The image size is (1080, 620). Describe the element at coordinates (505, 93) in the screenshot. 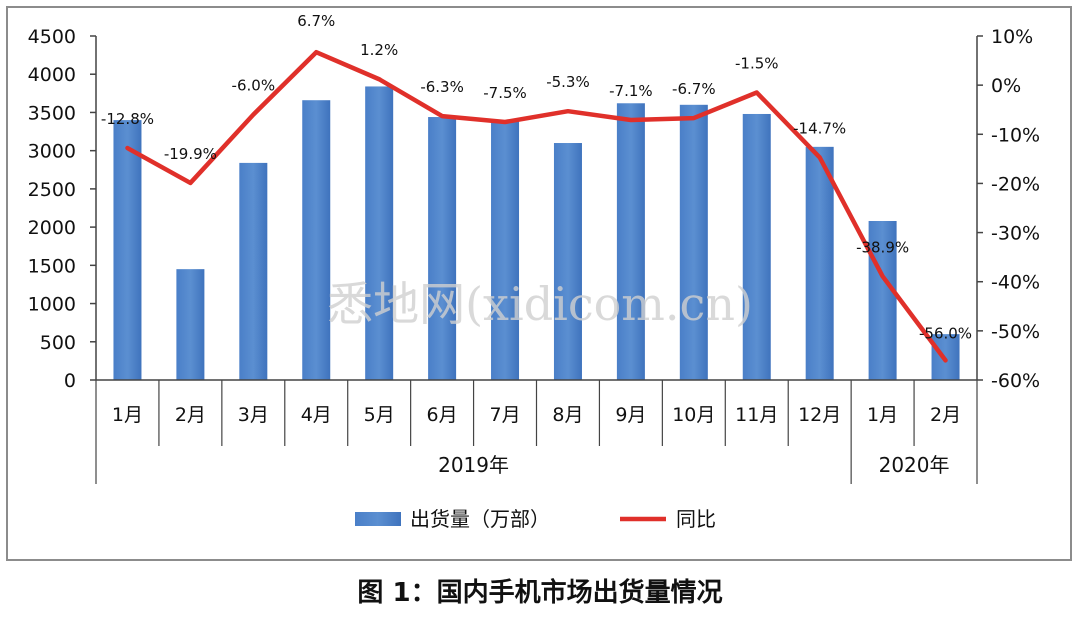

I see `yoy-data-label: -7.5%` at that location.